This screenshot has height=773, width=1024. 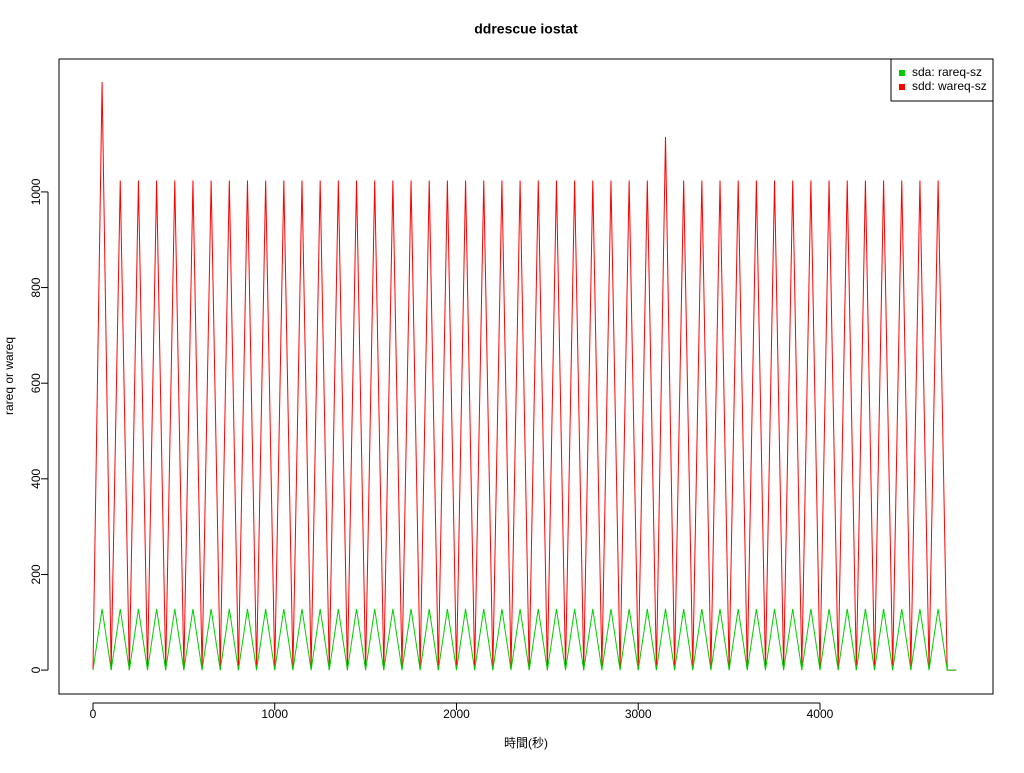 I want to click on y-tick-label: 400, so click(x=36, y=478).